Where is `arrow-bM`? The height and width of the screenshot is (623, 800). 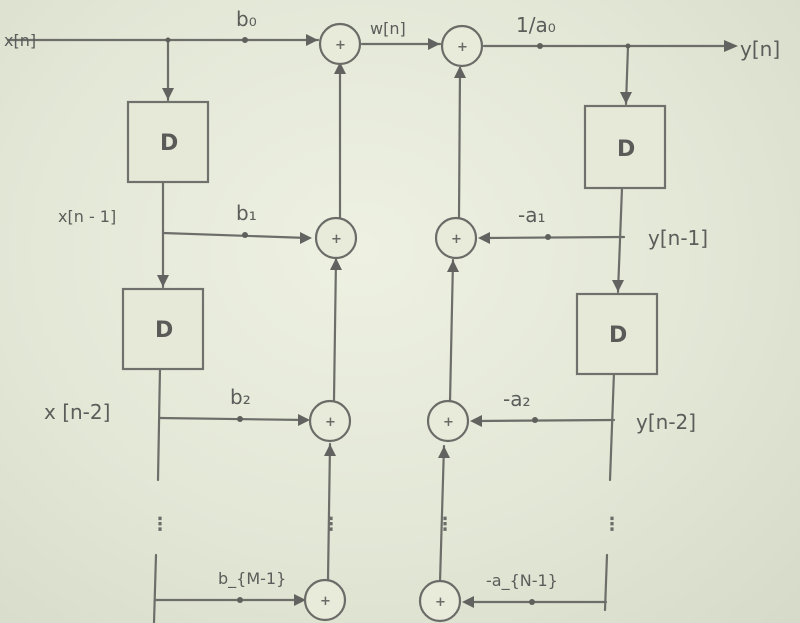
arrow-bM is located at coordinates (300, 600).